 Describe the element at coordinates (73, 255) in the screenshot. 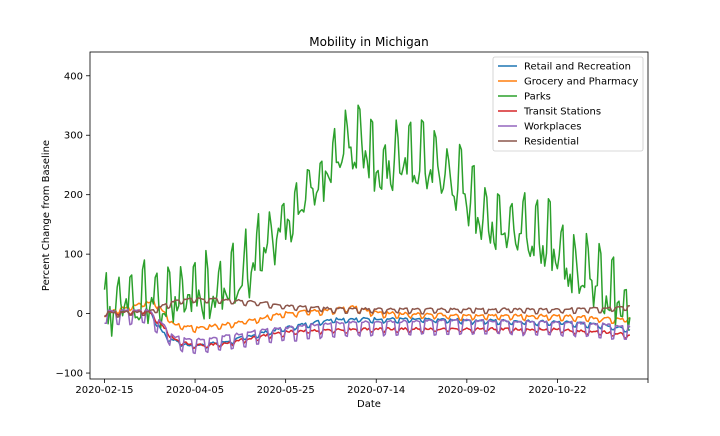

I see `y-tick-label: 100` at that location.